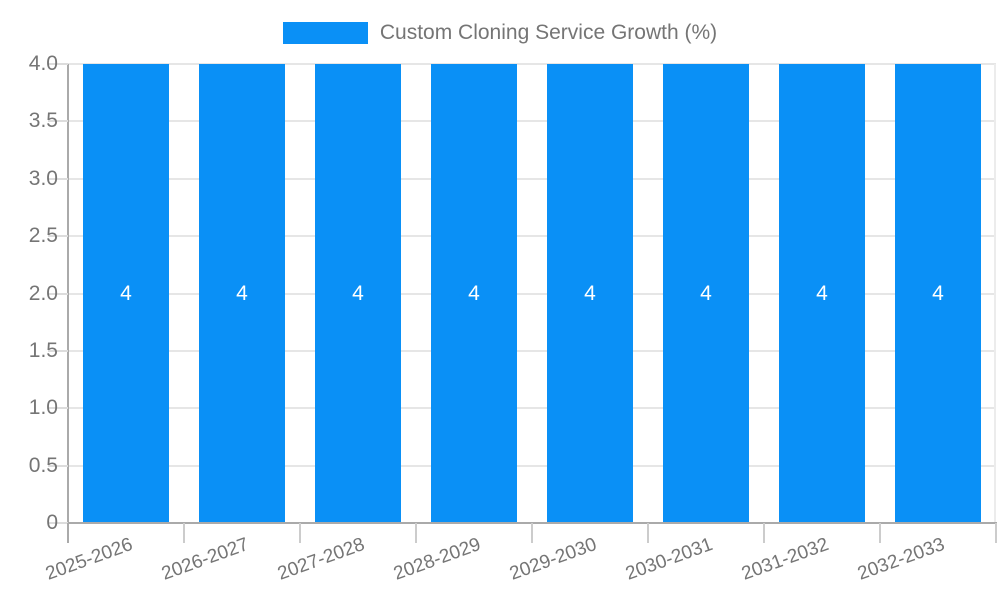 This screenshot has height=600, width=1000. I want to click on bar-2025-2026: 4, so click(126, 293).